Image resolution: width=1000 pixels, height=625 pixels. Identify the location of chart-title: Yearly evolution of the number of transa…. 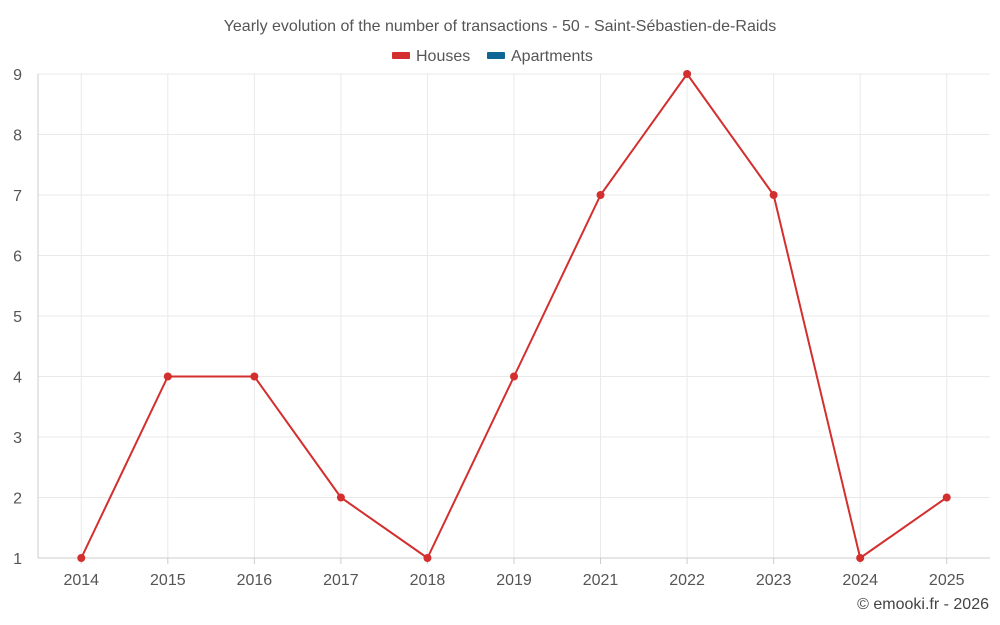
(500, 26).